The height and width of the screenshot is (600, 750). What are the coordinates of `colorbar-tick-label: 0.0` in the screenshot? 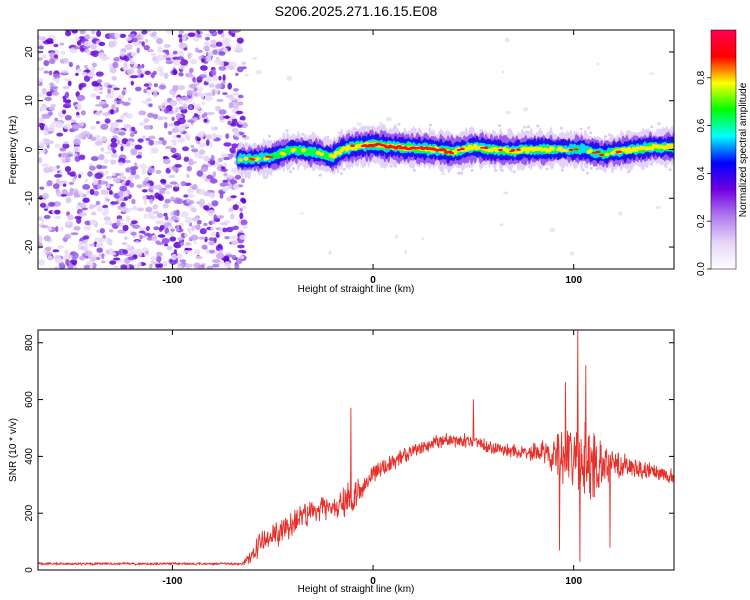 It's located at (701, 269).